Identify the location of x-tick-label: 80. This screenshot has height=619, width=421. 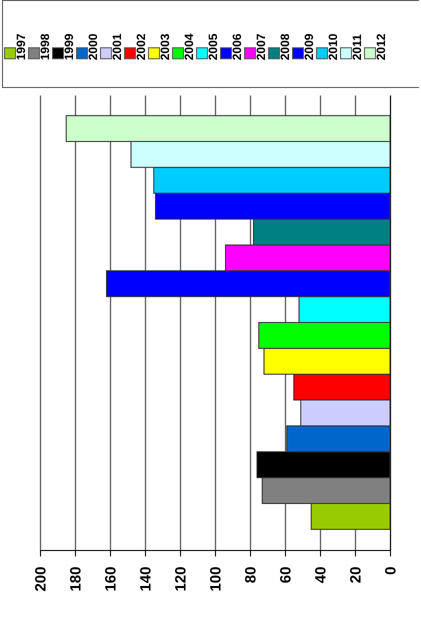
(251, 575).